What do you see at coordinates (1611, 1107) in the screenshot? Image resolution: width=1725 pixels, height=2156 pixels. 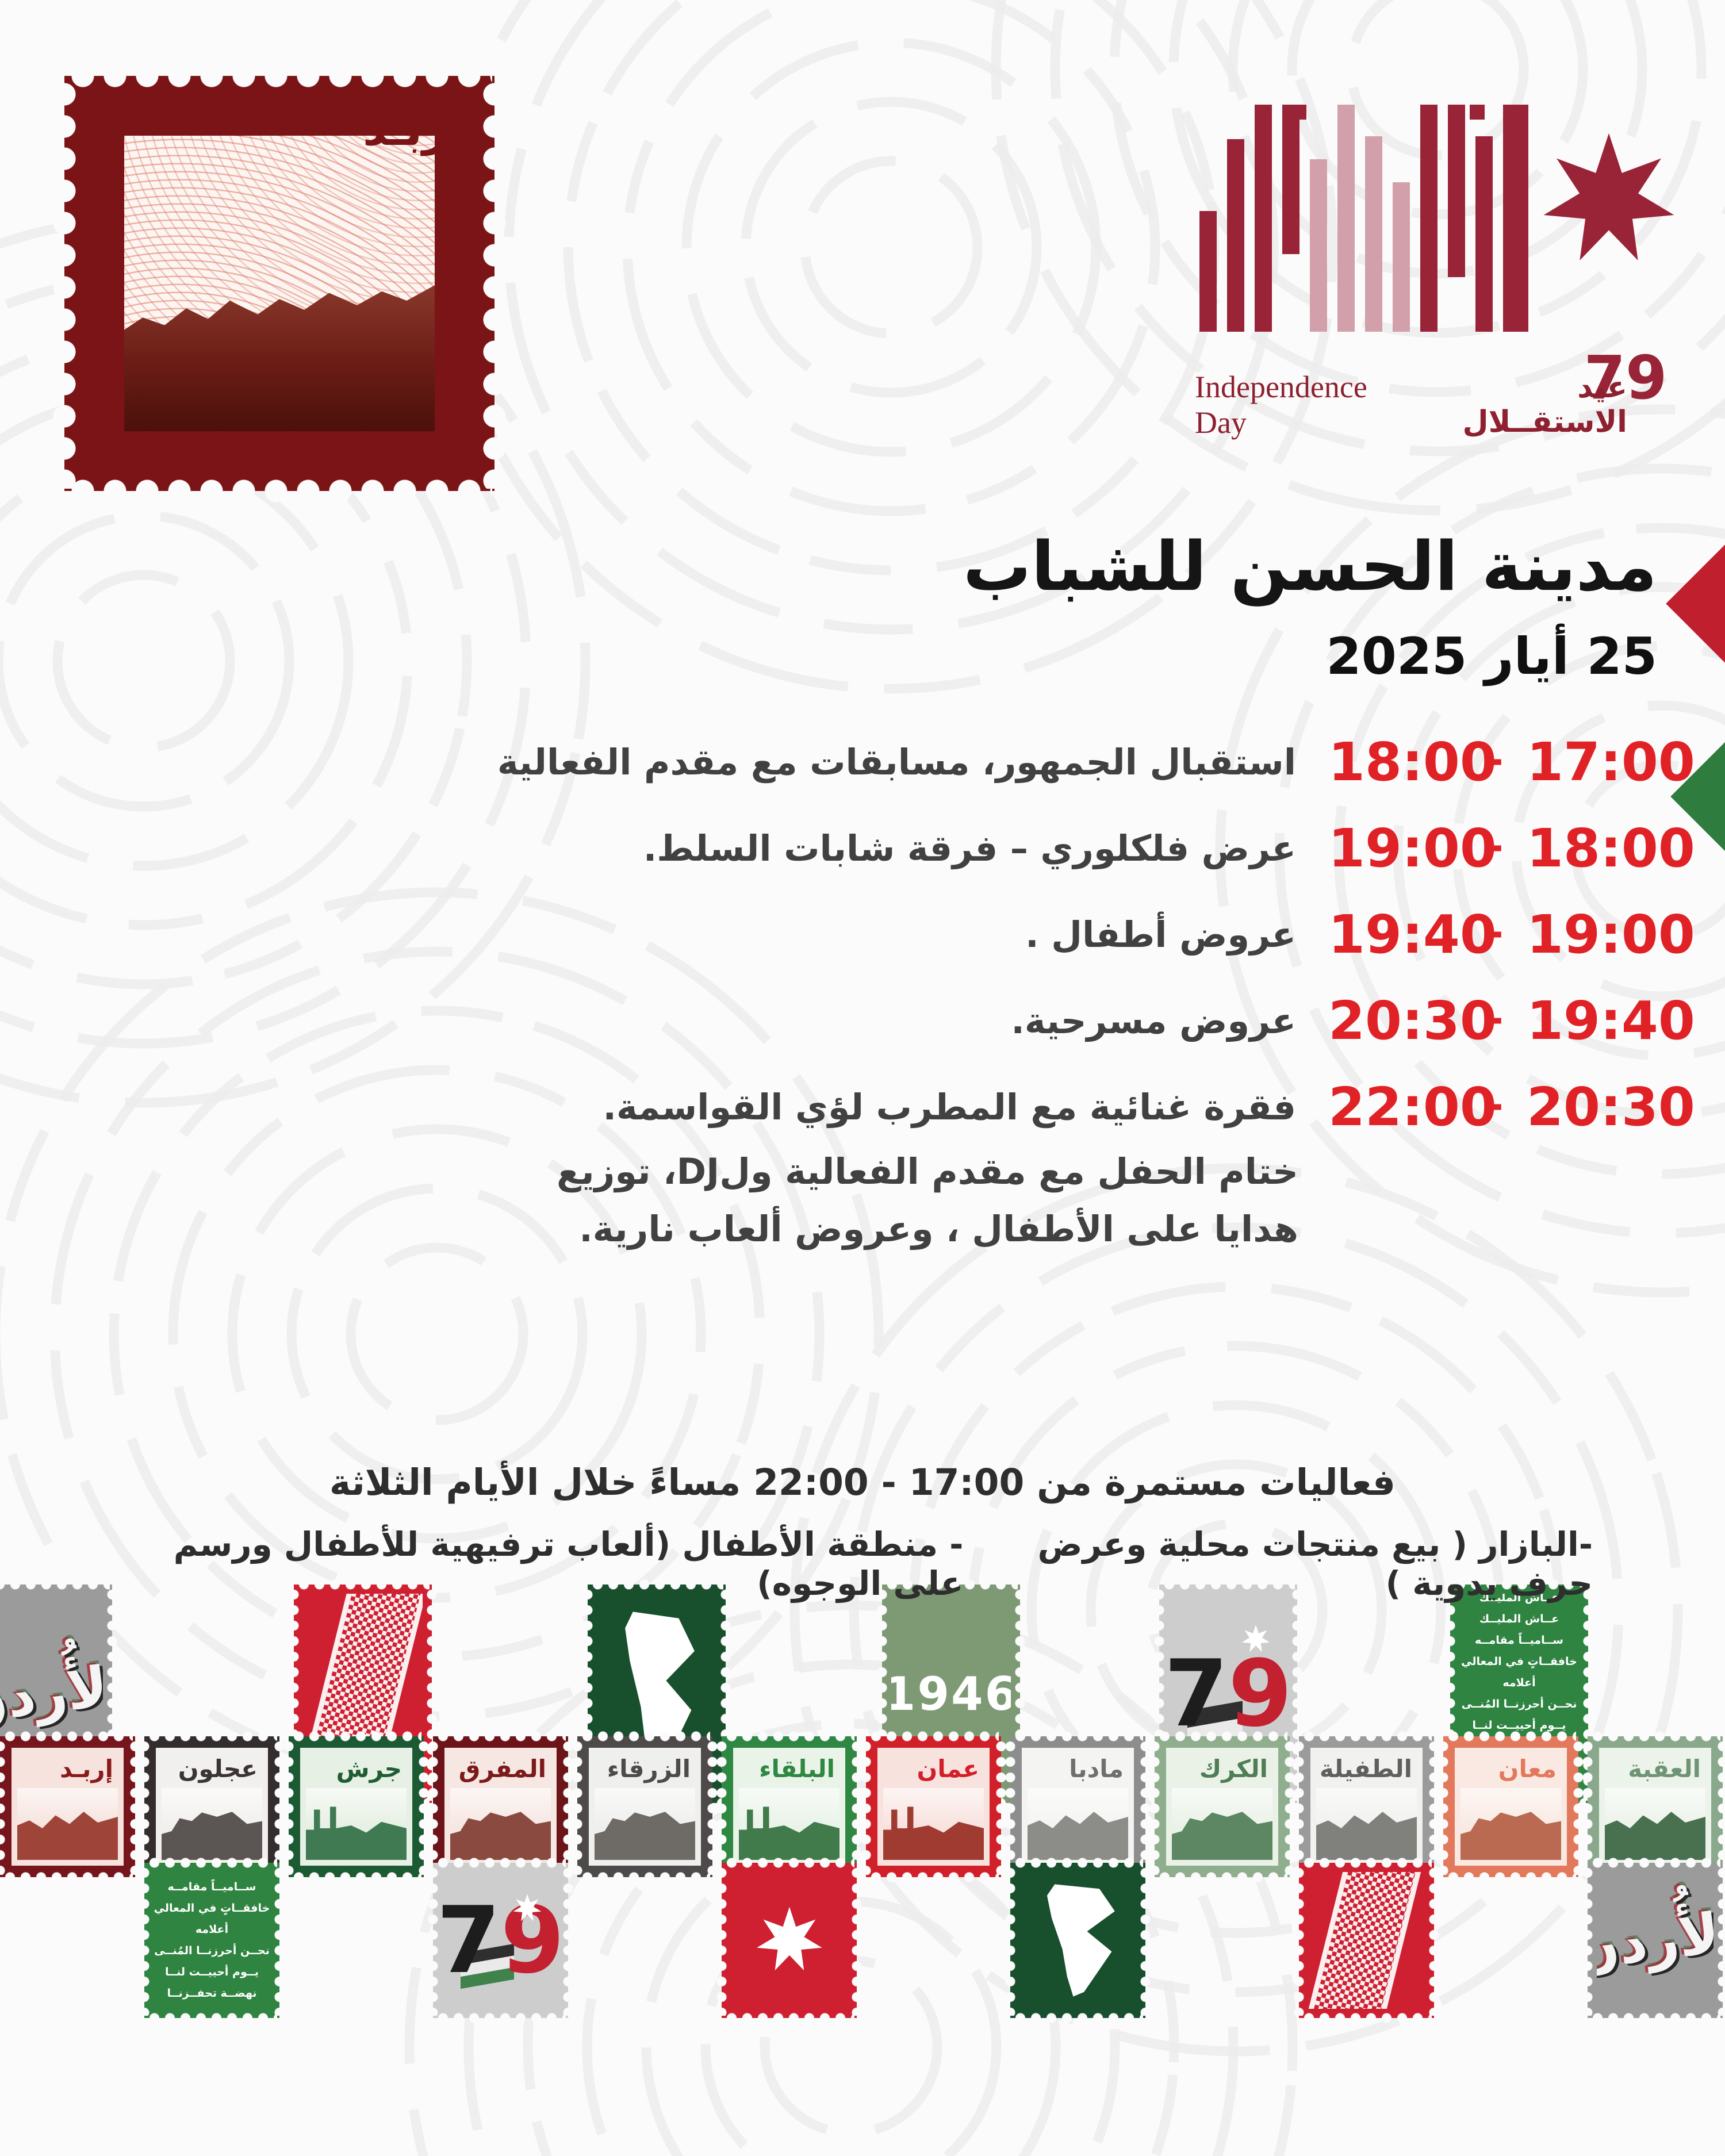 I see `time-start: 20:30` at bounding box center [1611, 1107].